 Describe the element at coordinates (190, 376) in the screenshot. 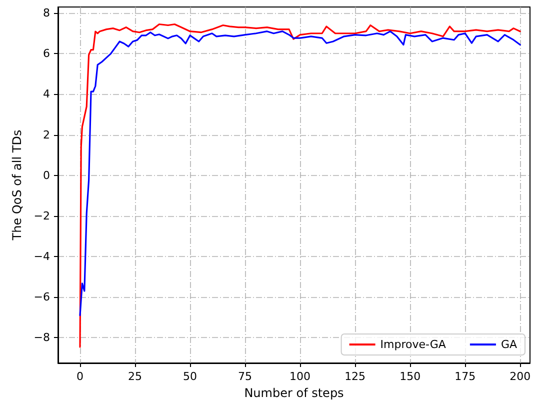

I see `x-tick-label: 50` at that location.